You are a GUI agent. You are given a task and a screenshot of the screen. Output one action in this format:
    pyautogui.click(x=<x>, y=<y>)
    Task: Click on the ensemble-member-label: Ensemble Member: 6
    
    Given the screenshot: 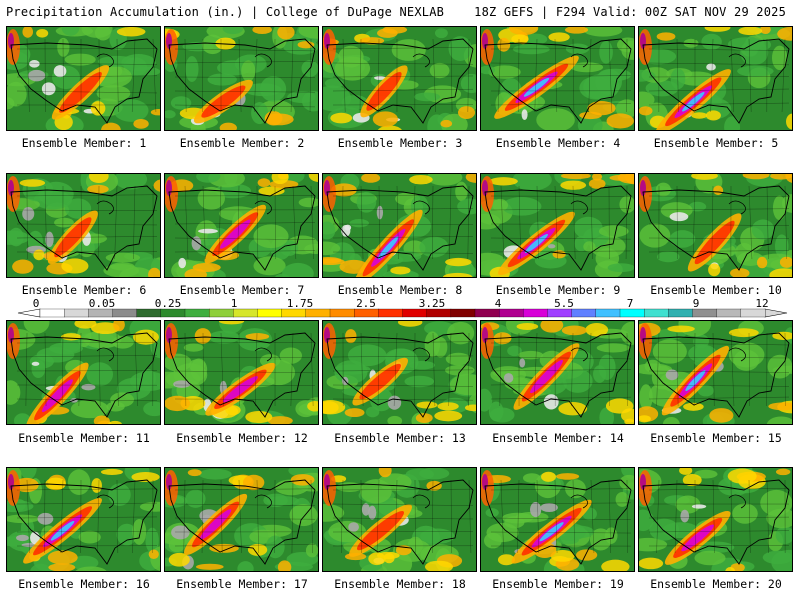 What is the action you would take?
    pyautogui.click(x=84, y=290)
    